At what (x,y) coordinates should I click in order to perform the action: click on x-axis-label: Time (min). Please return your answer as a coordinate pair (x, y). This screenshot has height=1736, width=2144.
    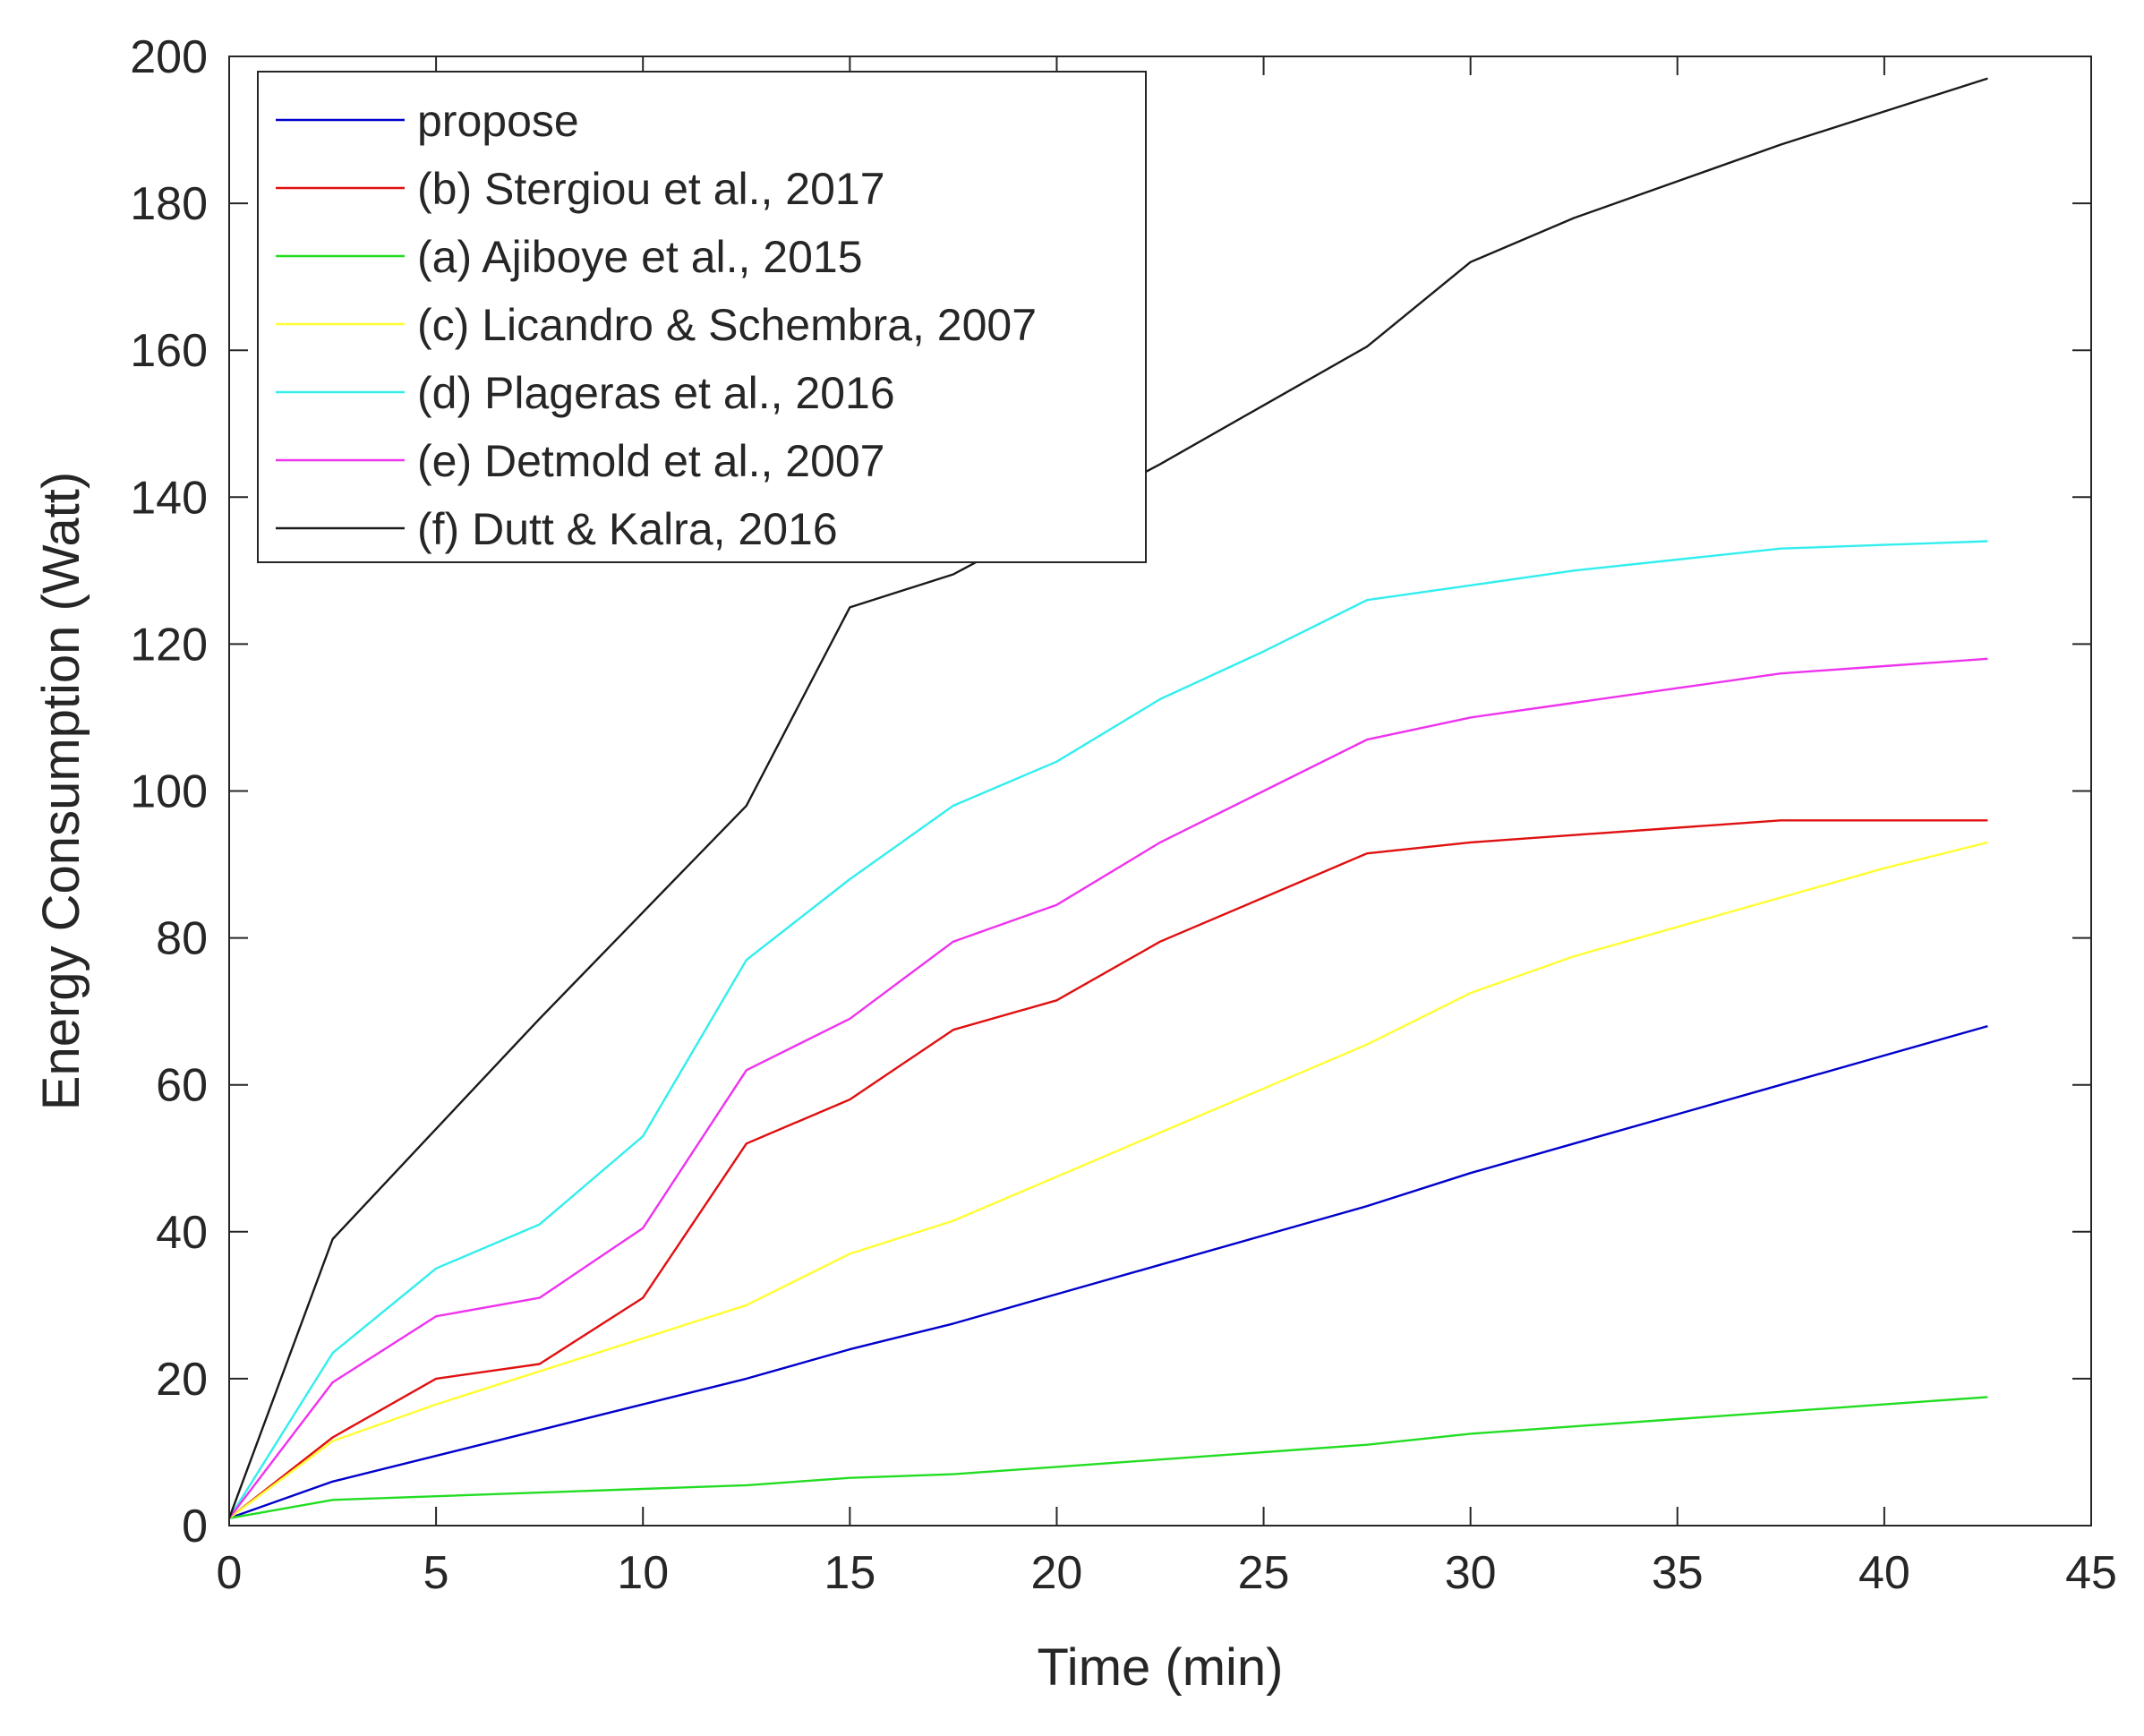
    Looking at the image, I should click on (1161, 1667).